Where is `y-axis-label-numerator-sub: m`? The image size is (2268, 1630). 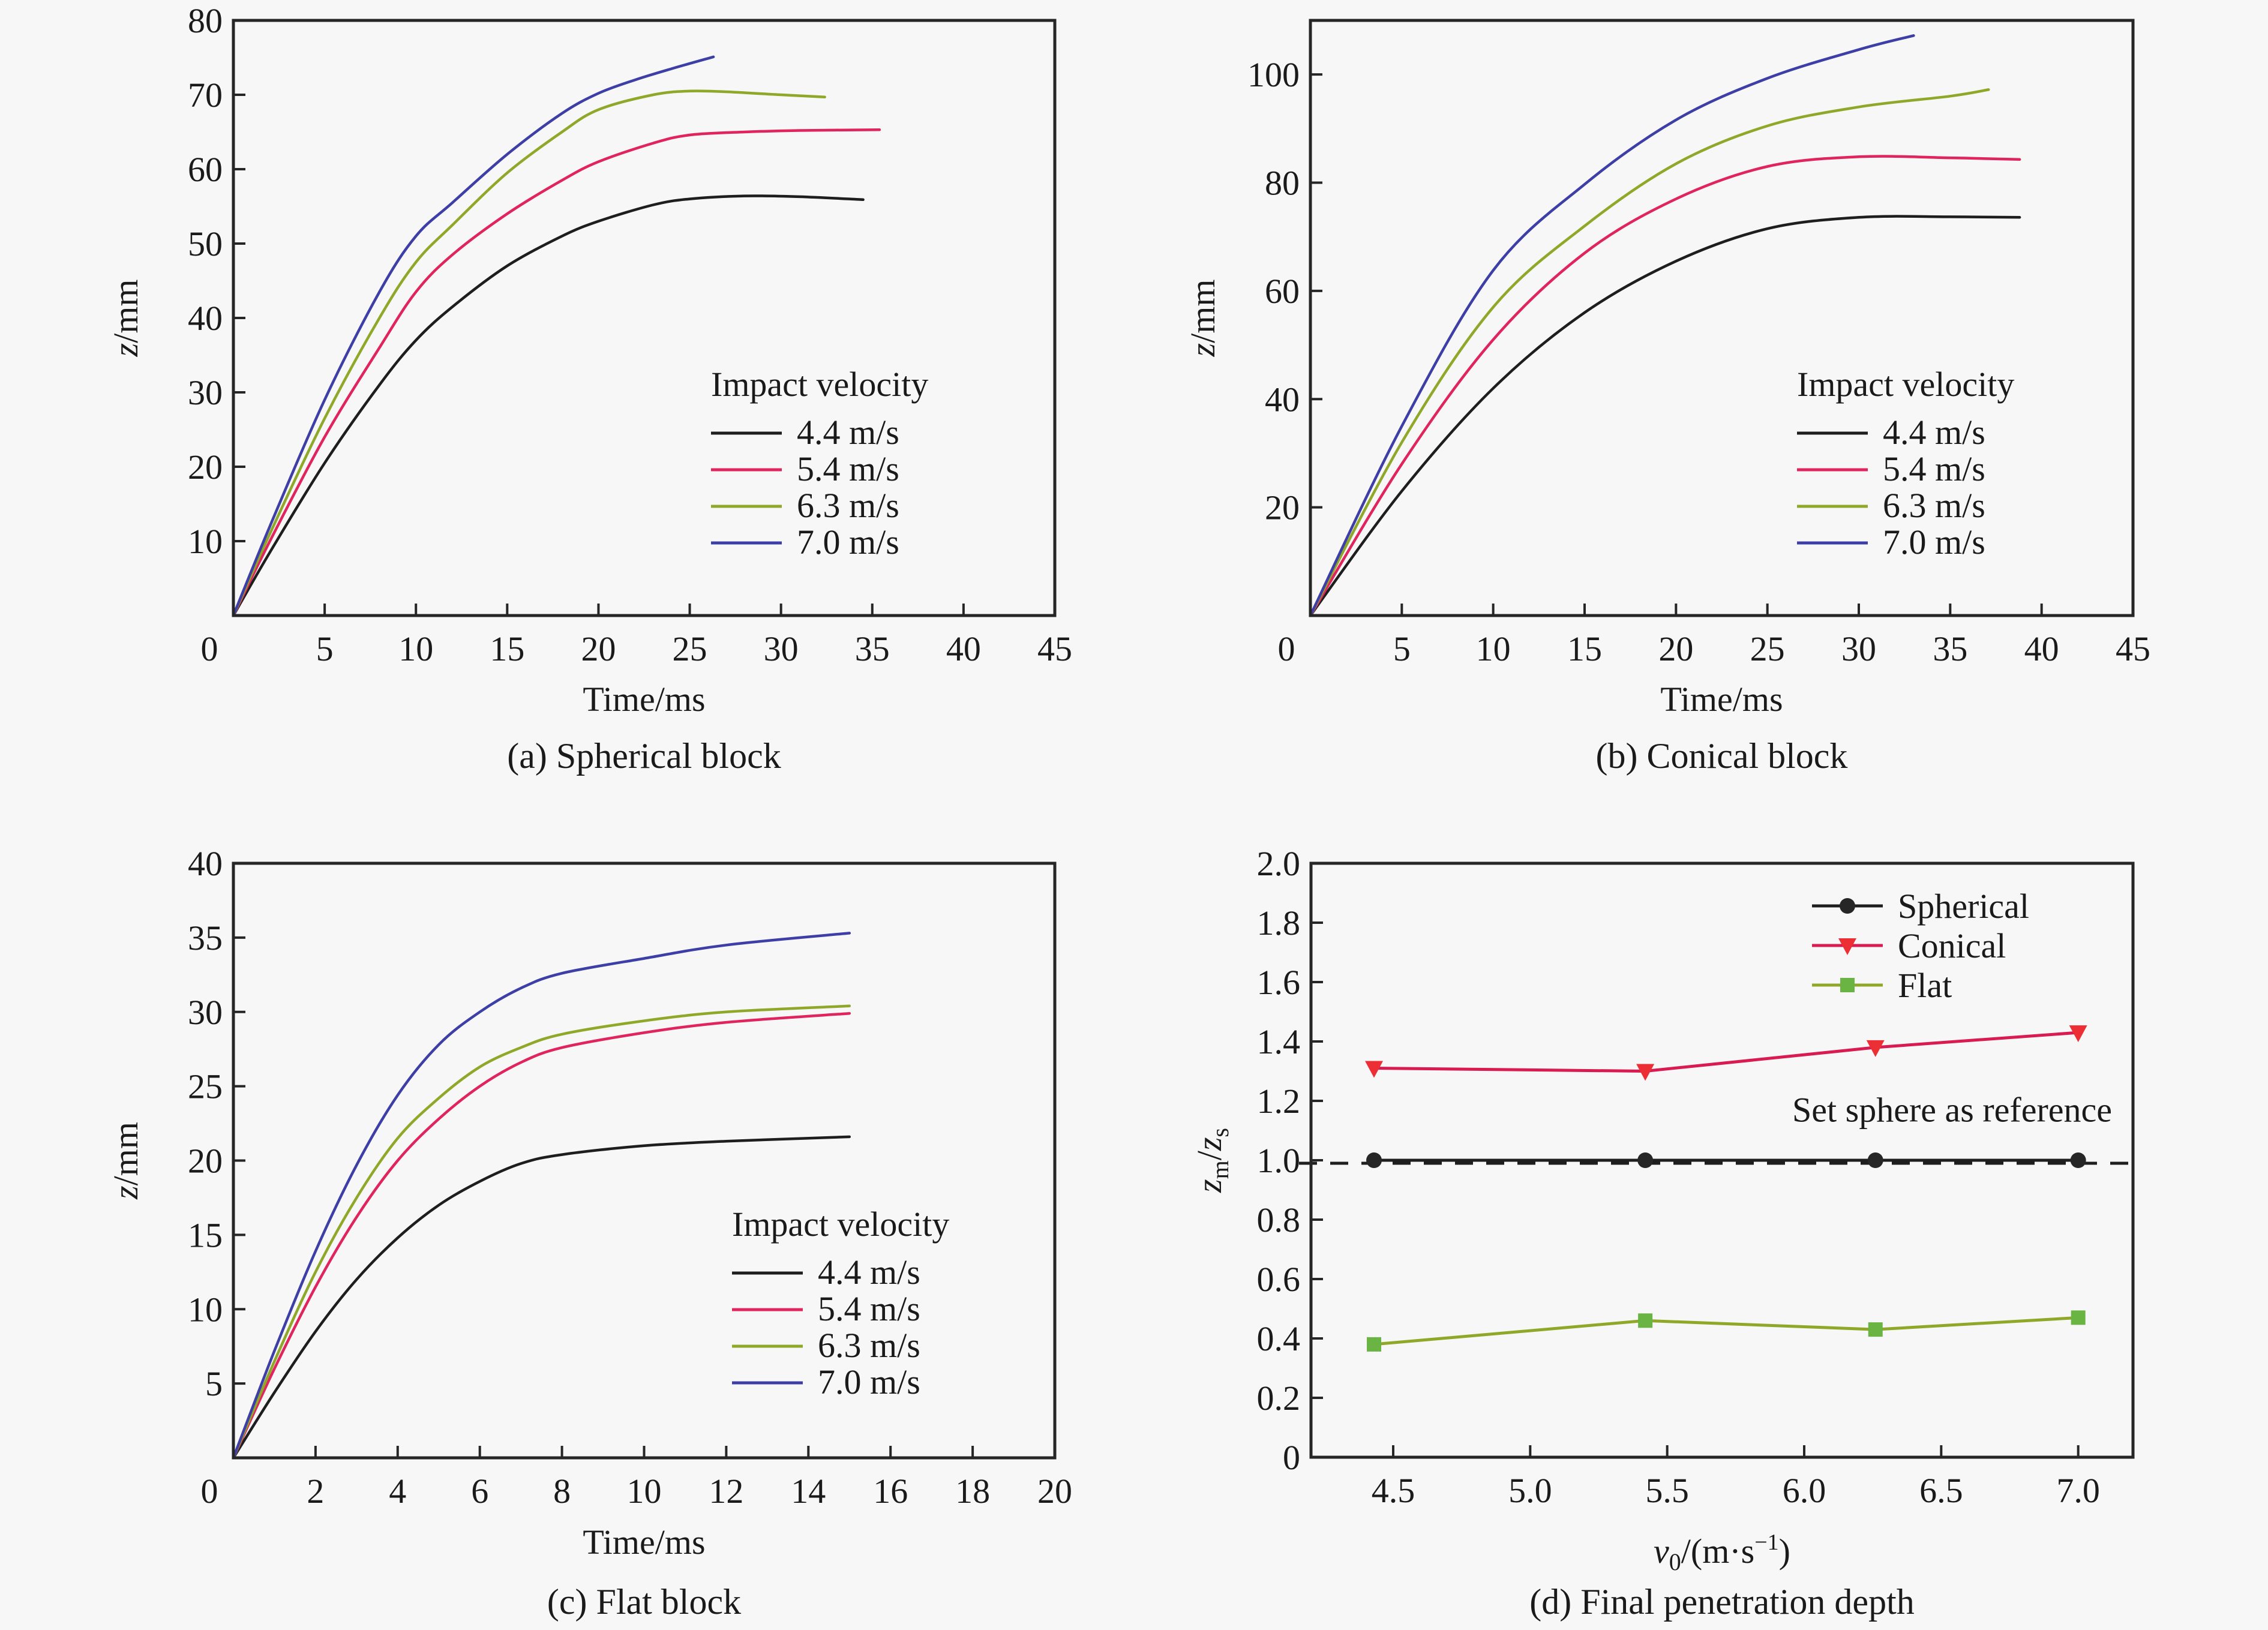
y-axis-label-numerator-sub: m is located at coordinates (1220, 1169).